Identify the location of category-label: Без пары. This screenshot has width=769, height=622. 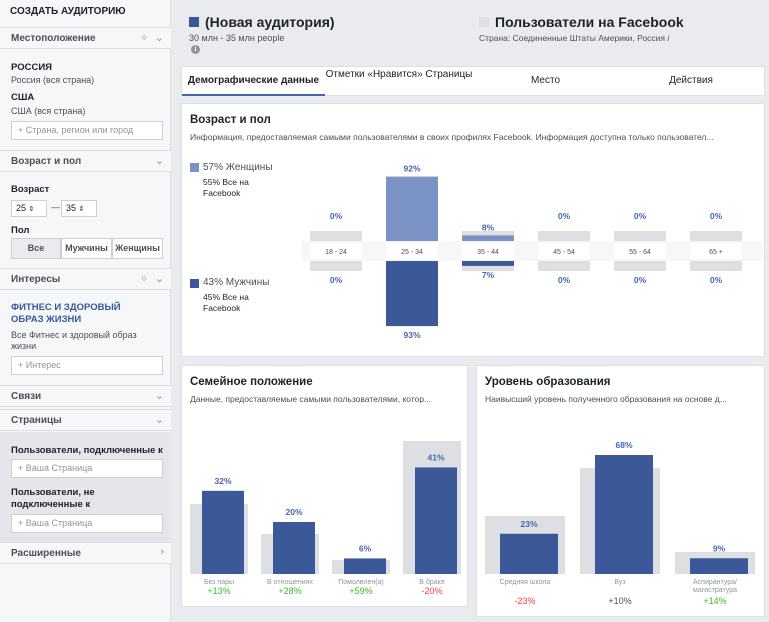
(219, 582).